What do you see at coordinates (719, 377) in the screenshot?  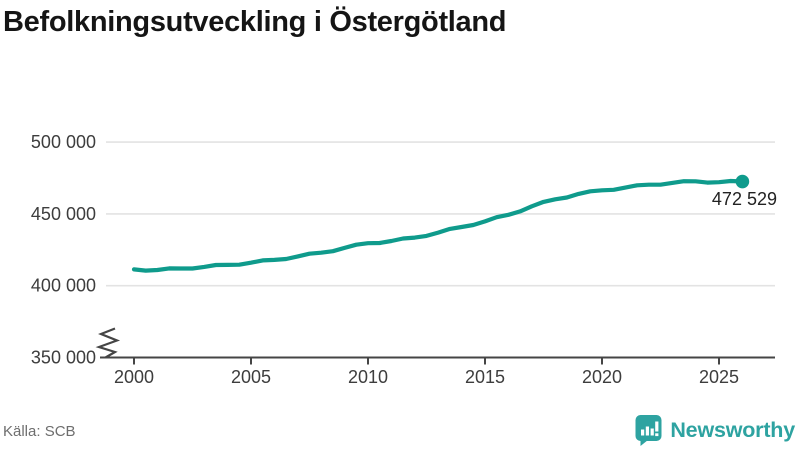 I see `x-axis-tick-label: 2025` at bounding box center [719, 377].